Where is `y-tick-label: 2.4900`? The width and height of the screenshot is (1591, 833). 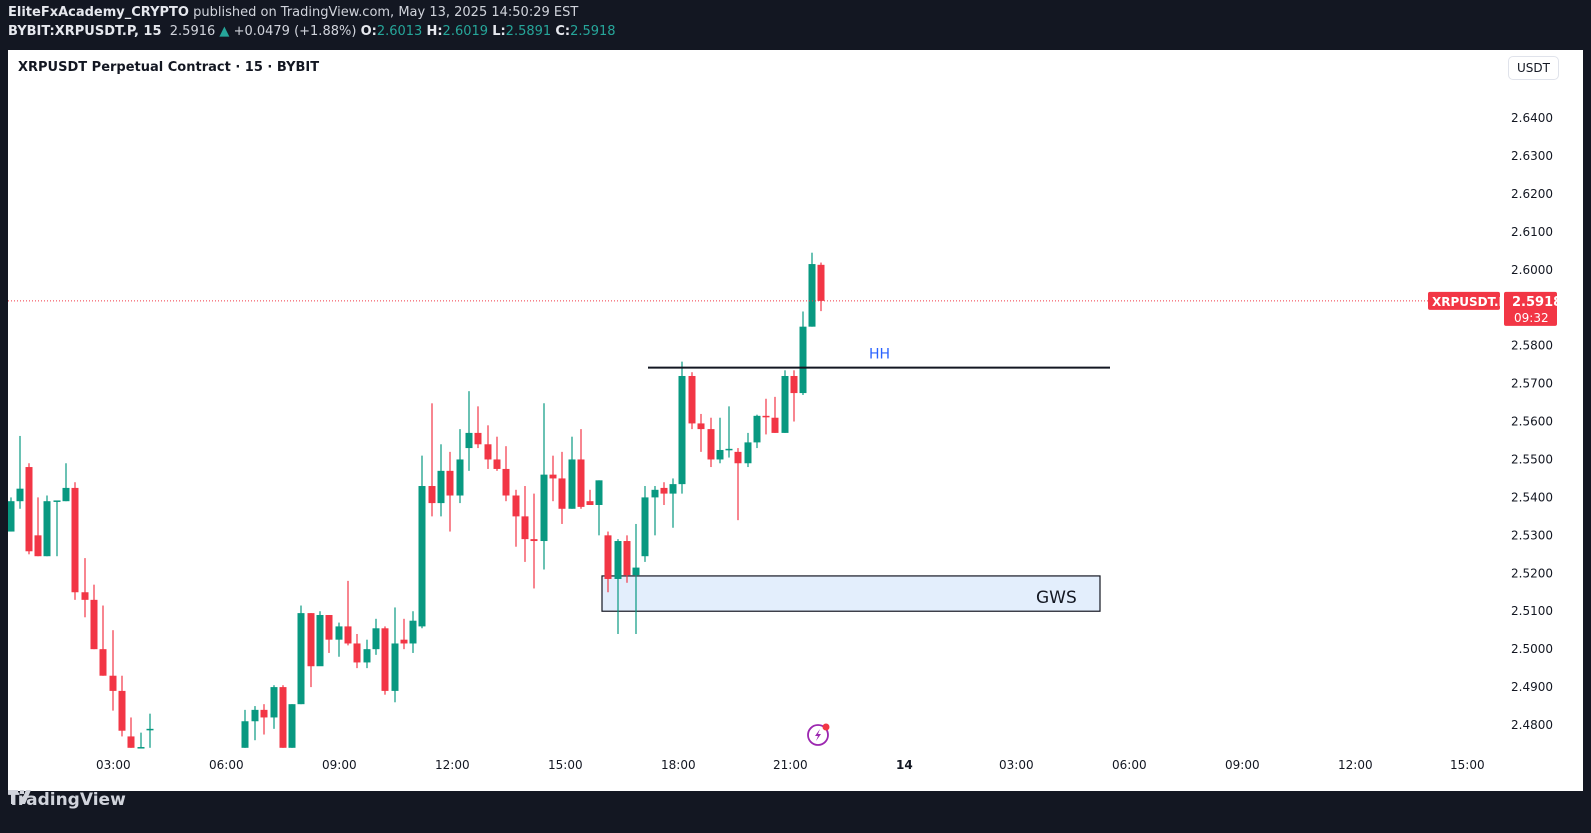
y-tick-label: 2.4900 is located at coordinates (1532, 687).